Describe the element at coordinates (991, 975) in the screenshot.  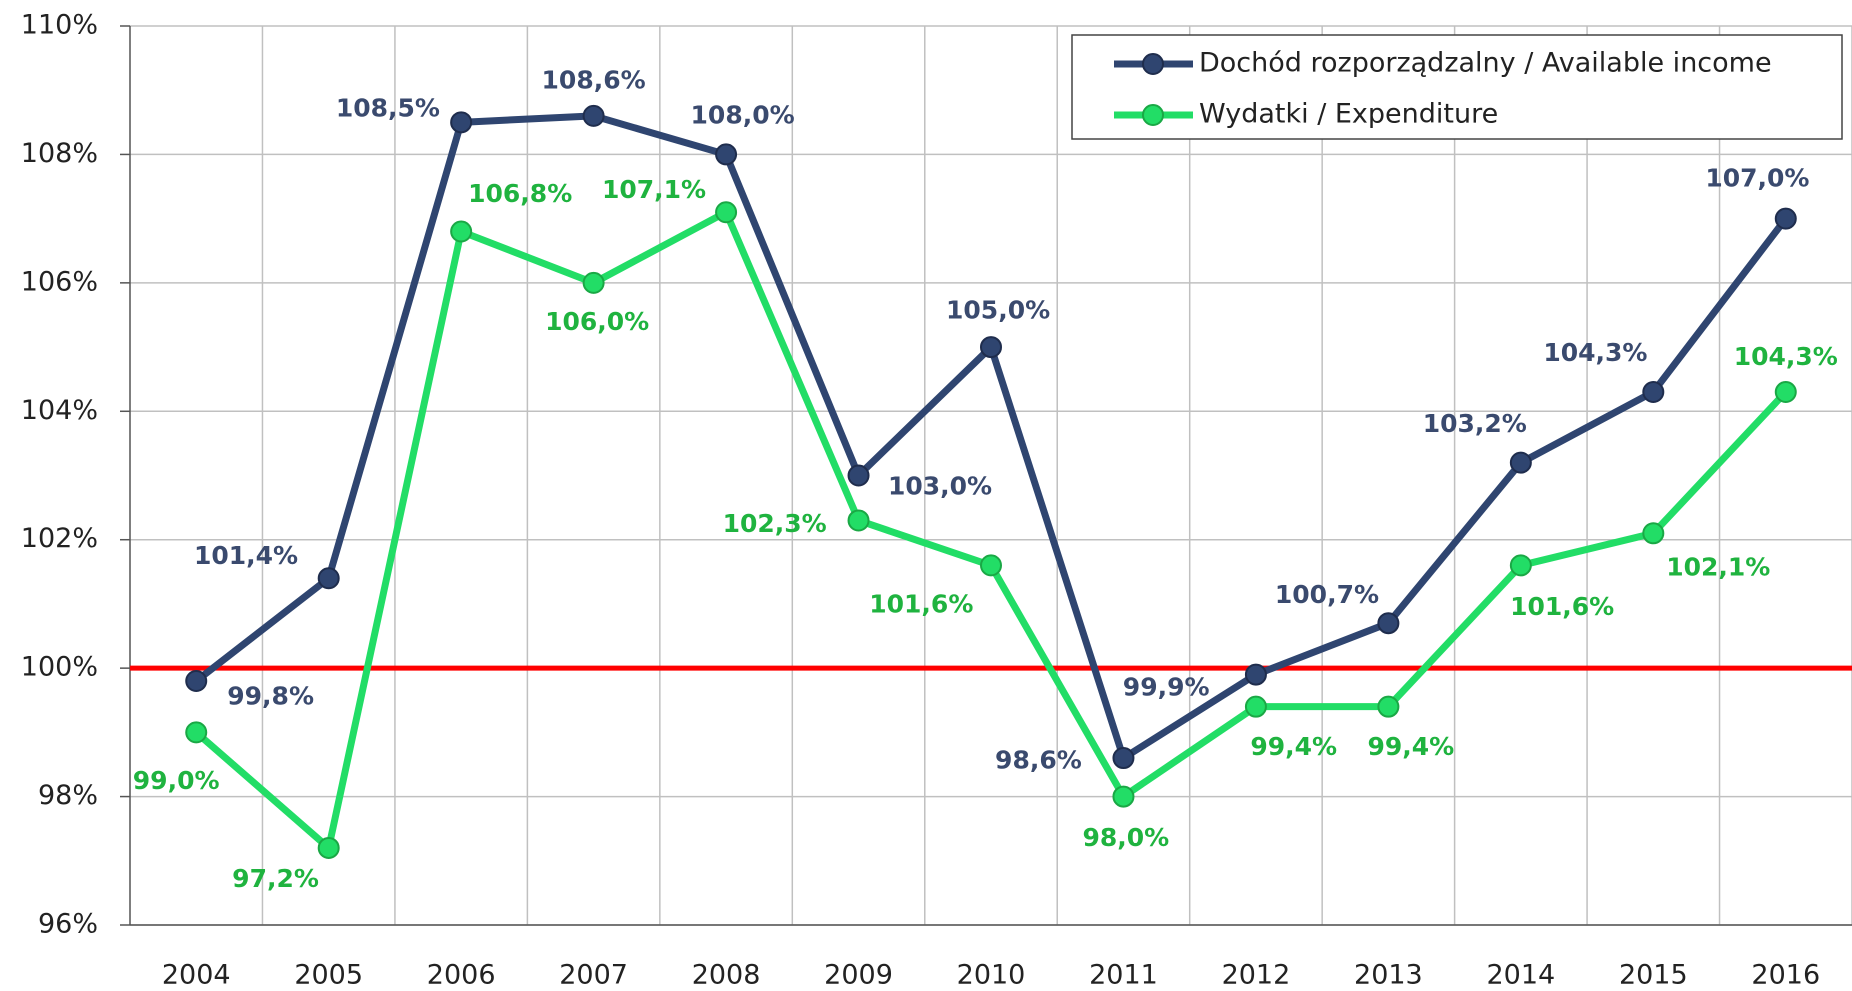
I see `x-tick-label: 2010` at that location.